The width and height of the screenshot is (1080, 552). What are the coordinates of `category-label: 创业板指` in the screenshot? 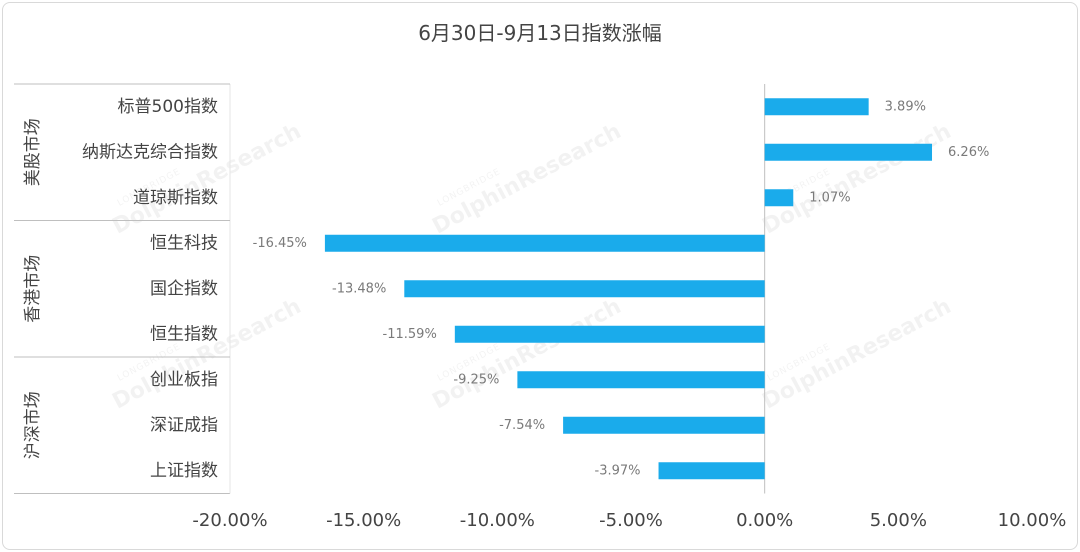 It's located at (184, 380).